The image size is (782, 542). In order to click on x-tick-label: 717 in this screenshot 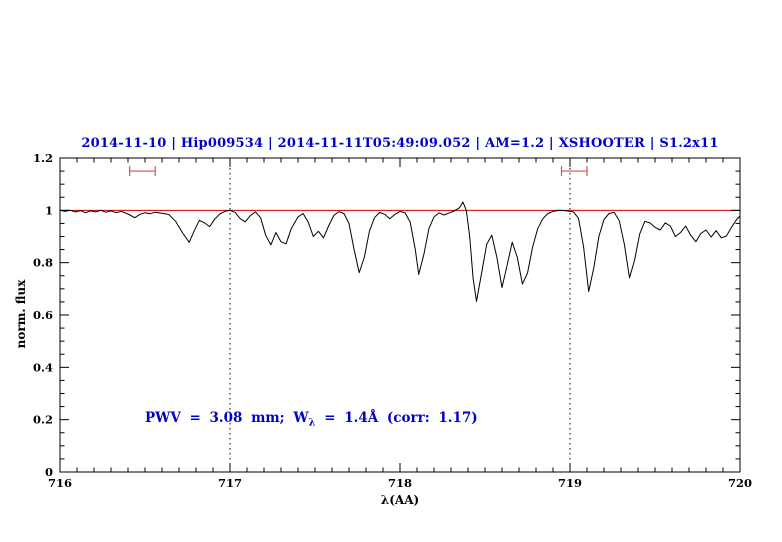, I will do `click(230, 483)`.